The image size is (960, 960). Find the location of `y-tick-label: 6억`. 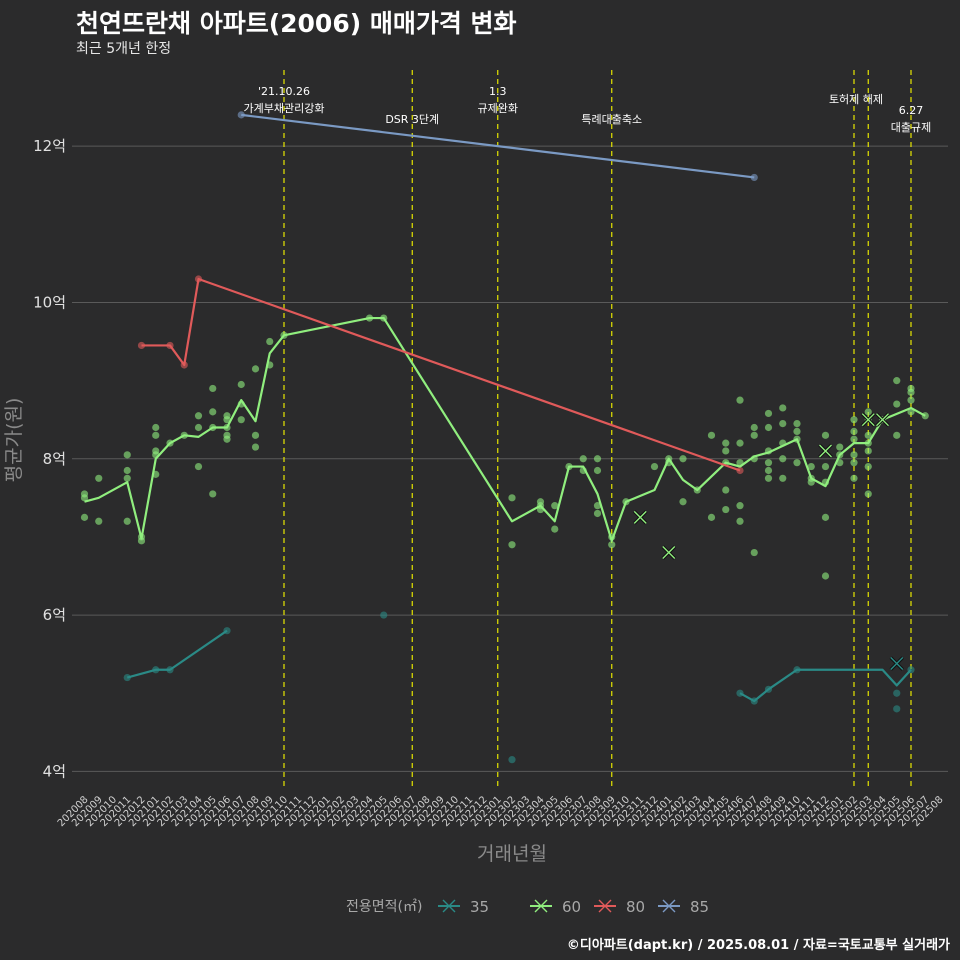

y-tick-label: 6억 is located at coordinates (54, 615).